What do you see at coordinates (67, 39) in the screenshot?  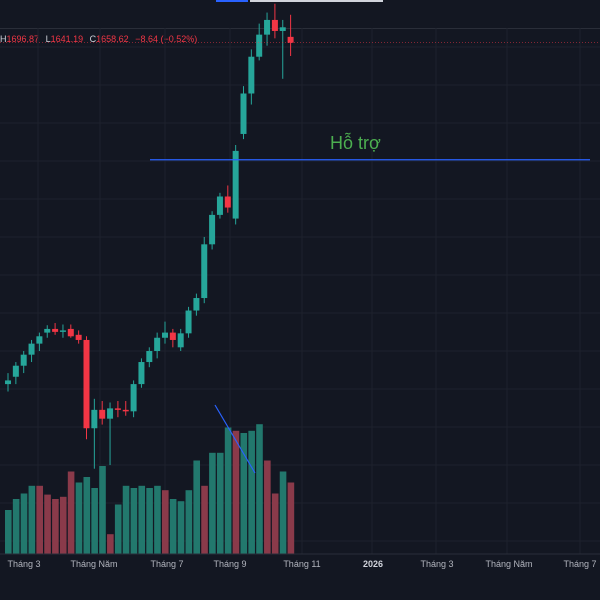 I see `low-value: 1641.19` at bounding box center [67, 39].